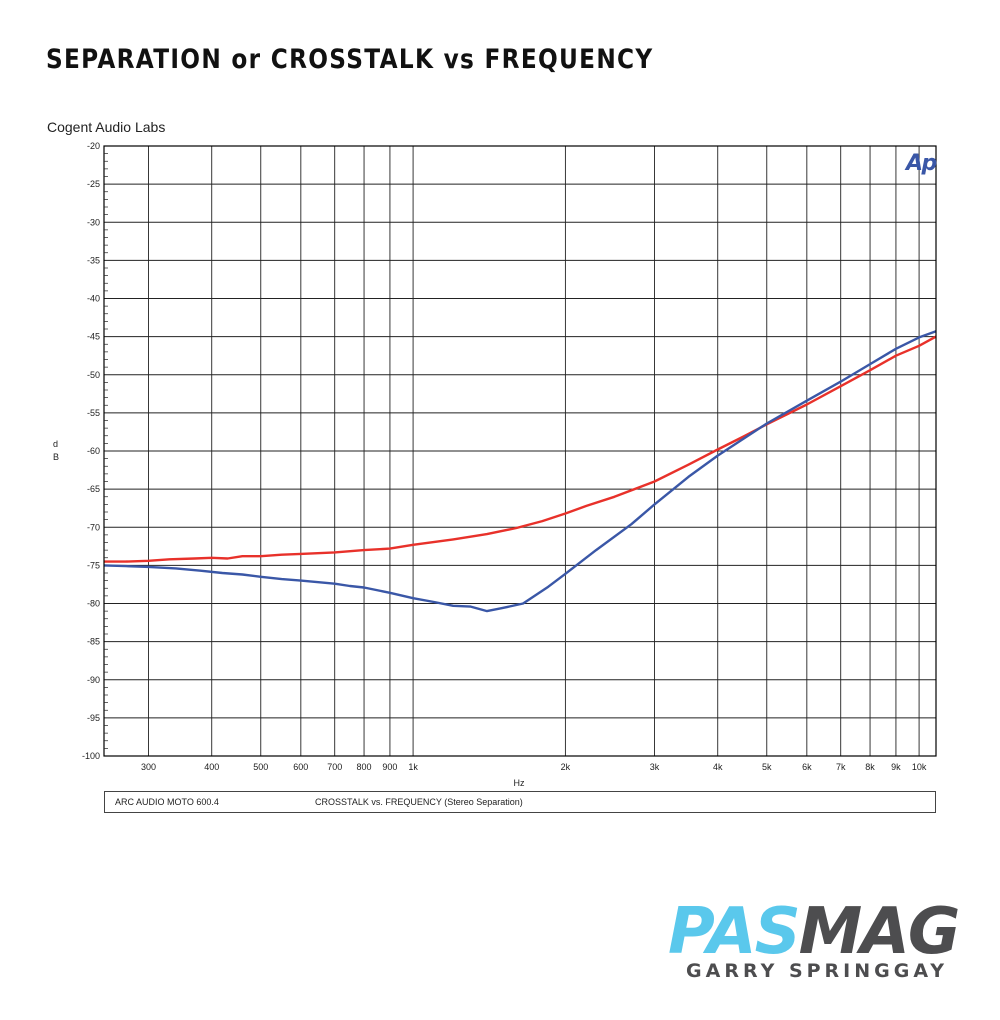  What do you see at coordinates (93, 451) in the screenshot?
I see `y-tick-label: -60` at bounding box center [93, 451].